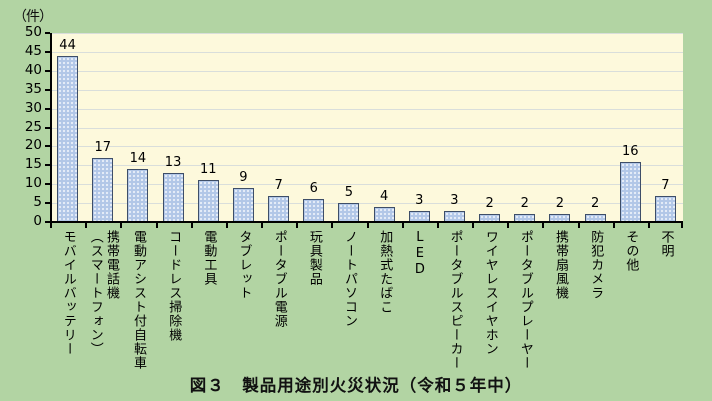  What do you see at coordinates (350, 279) in the screenshot?
I see `category-label: ノートパソコン` at bounding box center [350, 279].